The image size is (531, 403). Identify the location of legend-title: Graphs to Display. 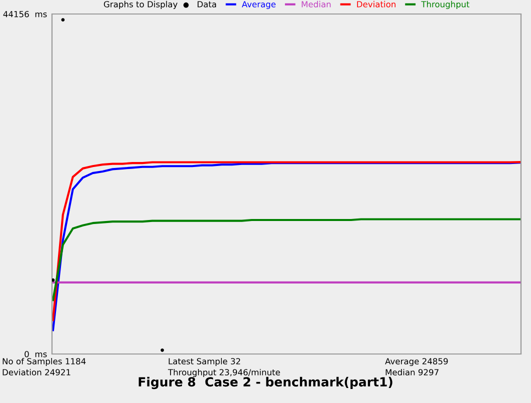
(141, 4).